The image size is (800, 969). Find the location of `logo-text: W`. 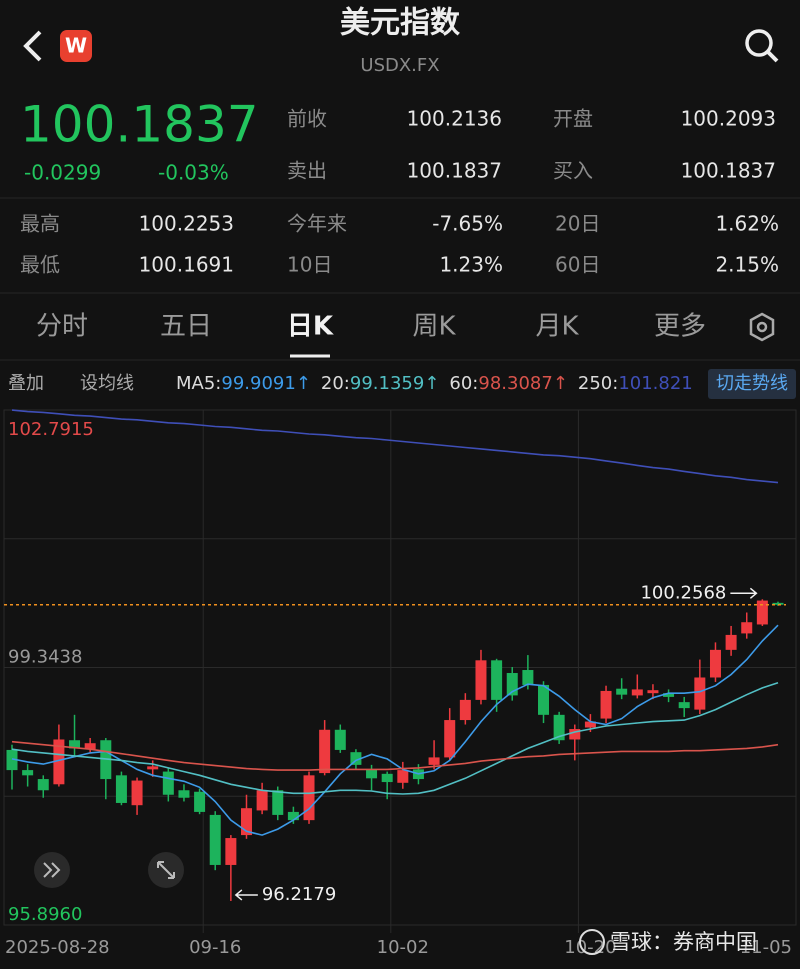

logo-text: W is located at coordinates (76, 46).